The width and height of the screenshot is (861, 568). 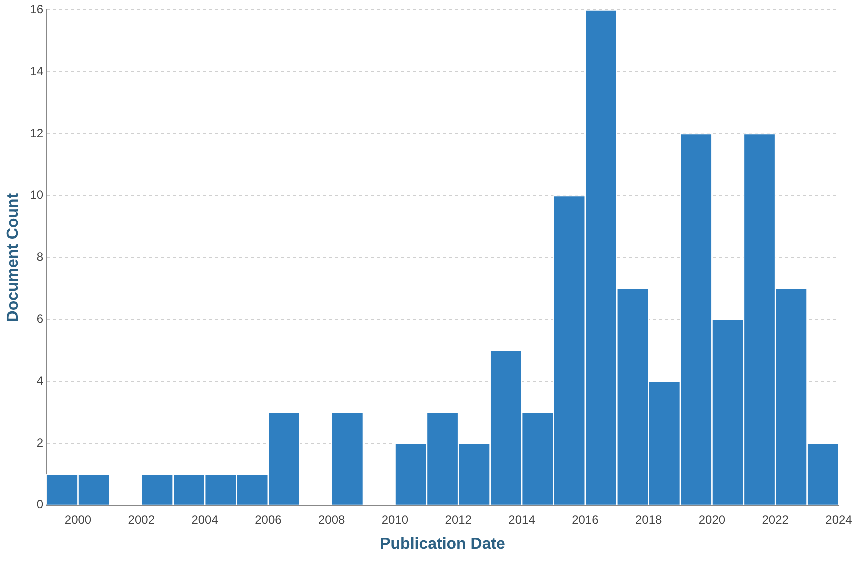 What do you see at coordinates (522, 519) in the screenshot?
I see `x-tick-label: 2014` at bounding box center [522, 519].